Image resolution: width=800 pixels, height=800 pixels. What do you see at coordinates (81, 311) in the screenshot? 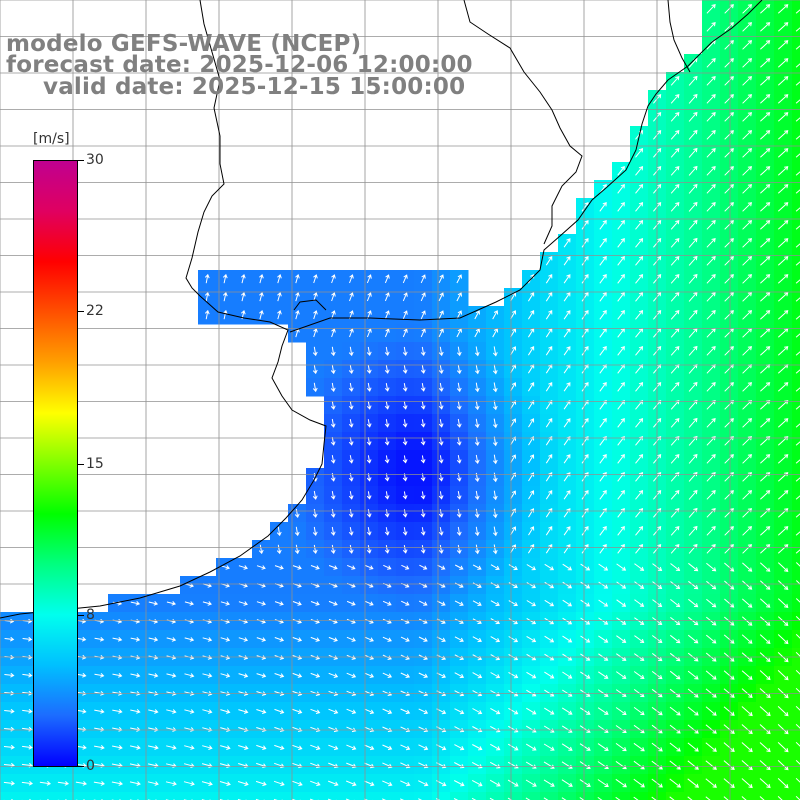
I see `colorbar-tick` at bounding box center [81, 311].